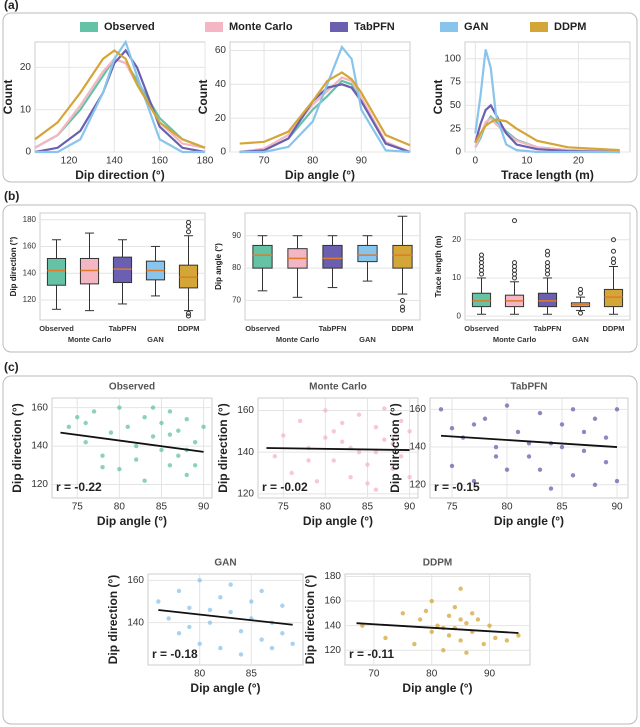  I want to click on chart-title: TabPFN, so click(528, 387).